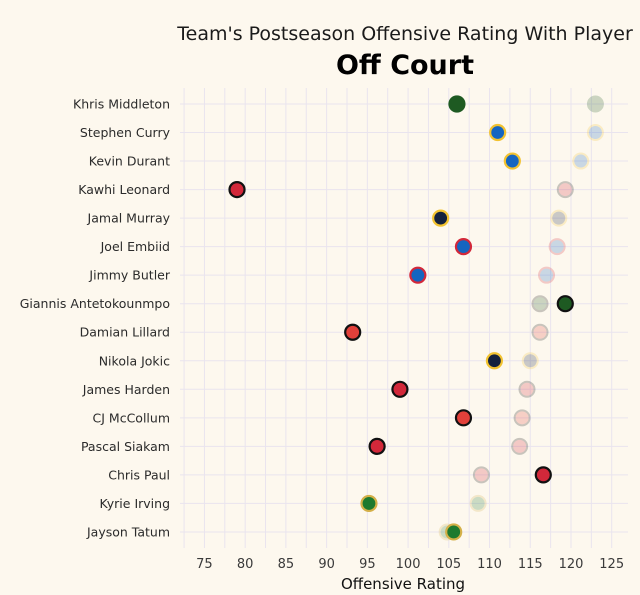 This screenshot has width=640, height=595. I want to click on x-axis-ticks: 75 80 85 90 95 100 105 110 115 120 125, so click(410, 564).